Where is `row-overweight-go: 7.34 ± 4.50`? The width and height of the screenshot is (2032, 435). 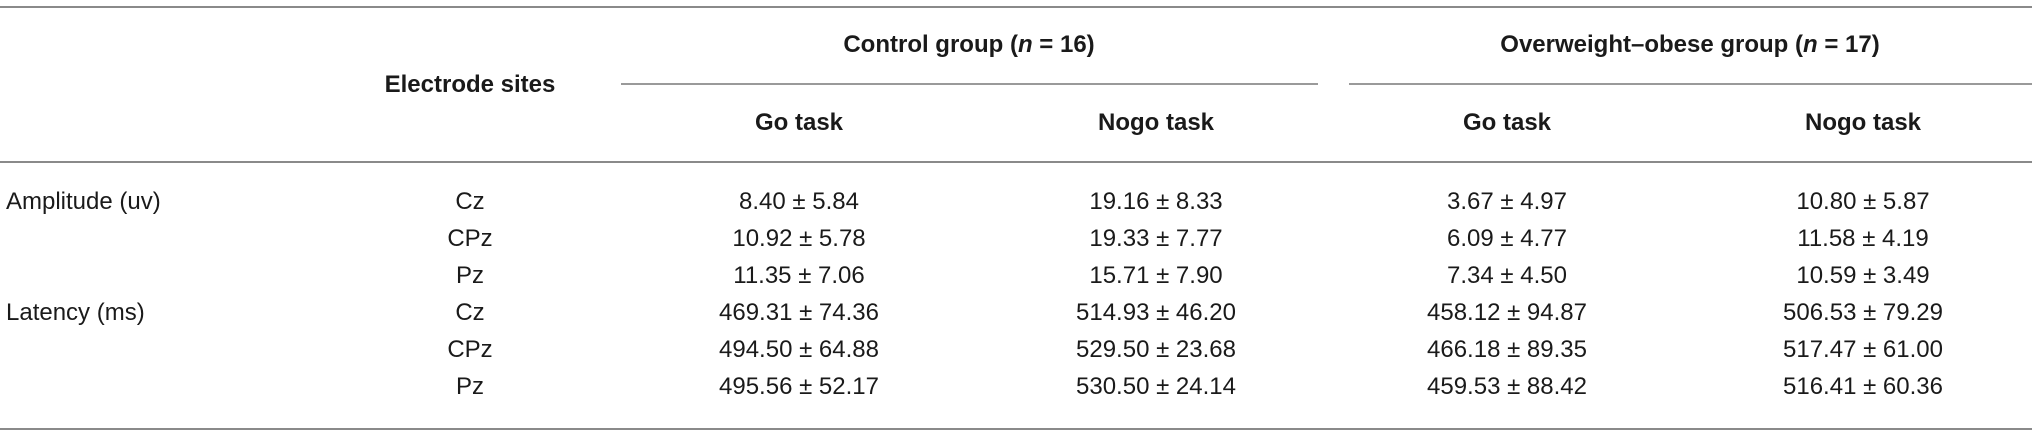
row-overweight-go: 7.34 ± 4.50 is located at coordinates (1507, 275).